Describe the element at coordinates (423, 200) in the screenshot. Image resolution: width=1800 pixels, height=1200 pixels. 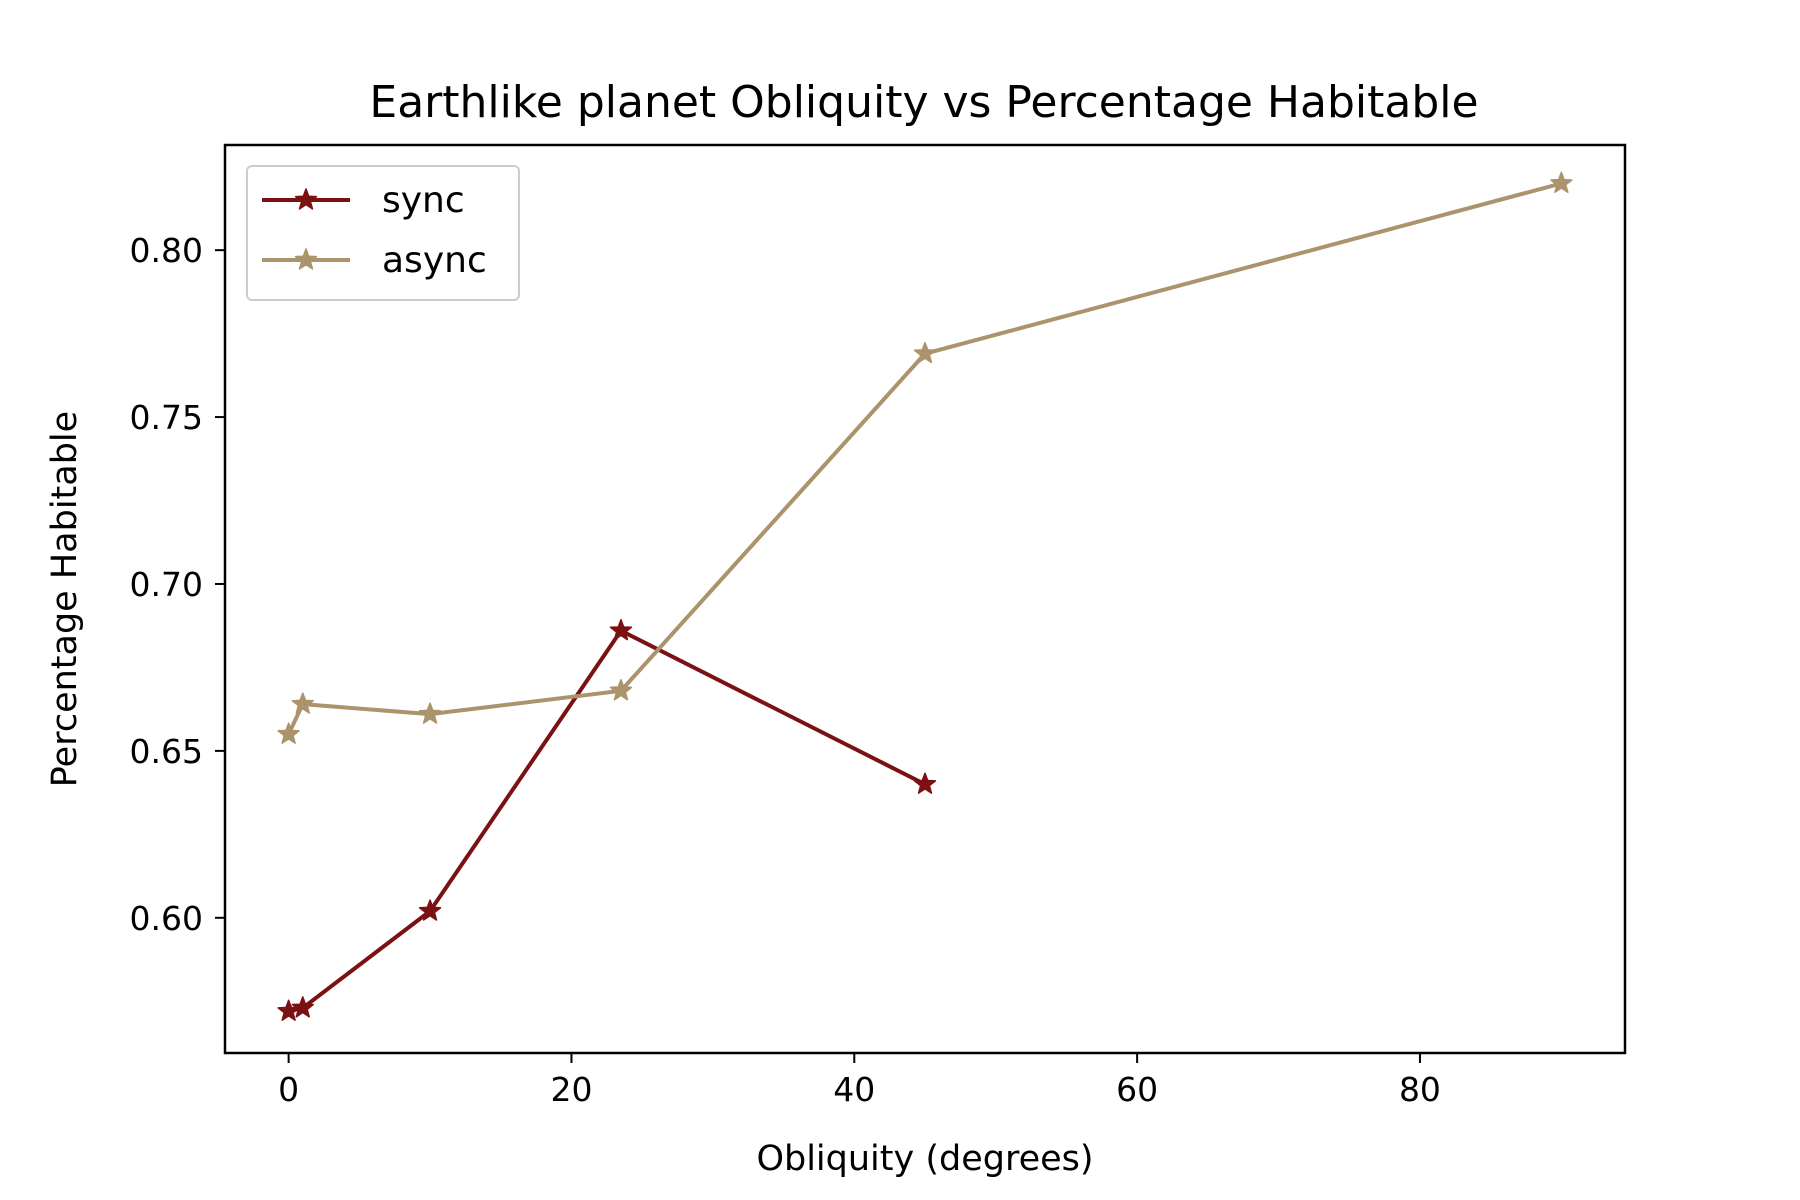
I see `legend-label: sync` at that location.